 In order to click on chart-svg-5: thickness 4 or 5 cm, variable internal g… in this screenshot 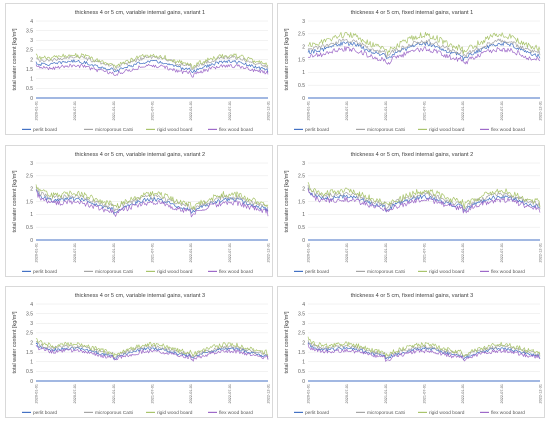, I will do `click(141, 354)`.